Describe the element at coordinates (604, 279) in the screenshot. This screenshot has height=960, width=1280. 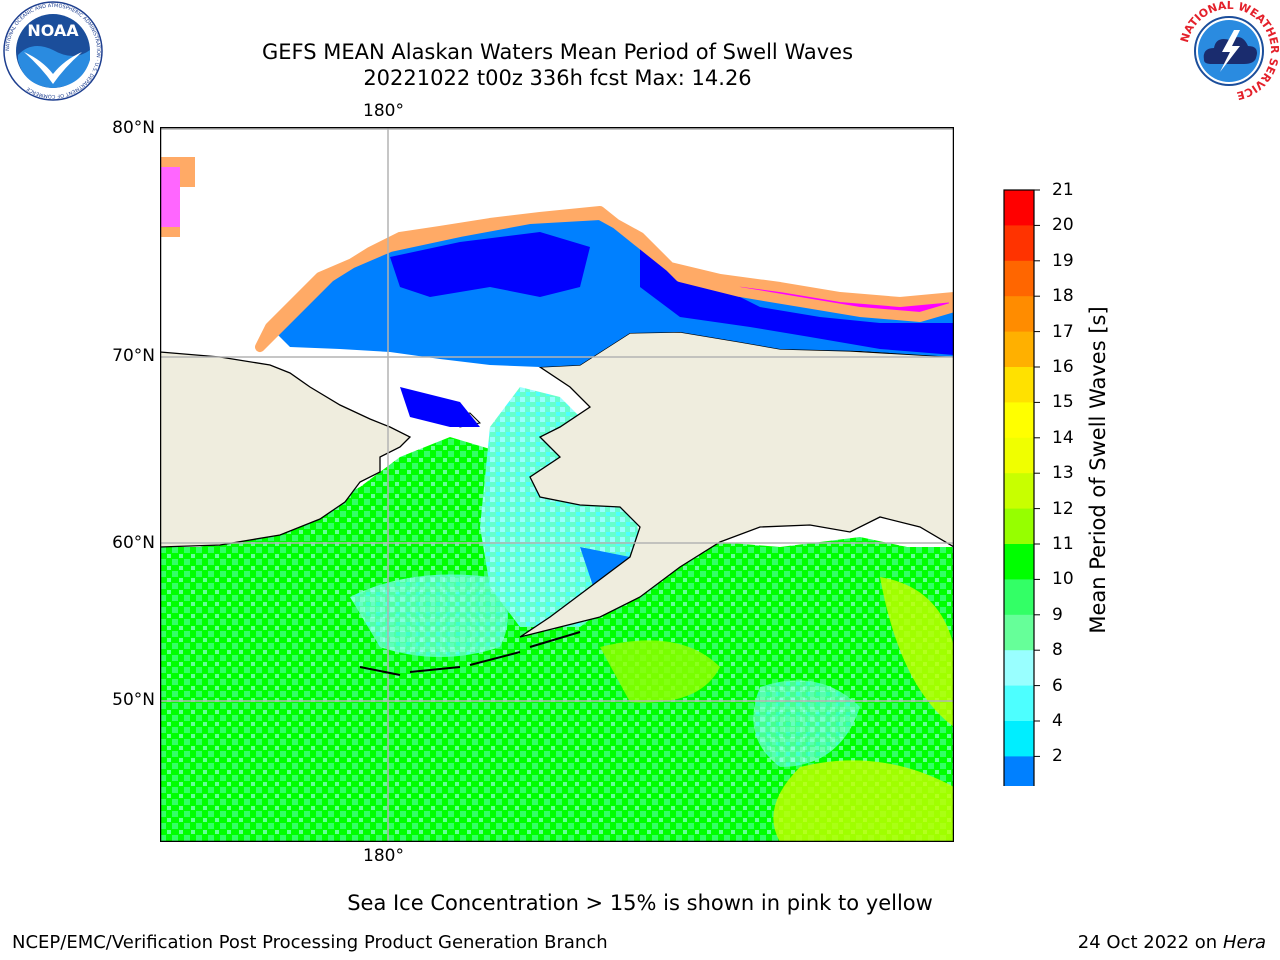
I see `sea-ice-edge` at that location.